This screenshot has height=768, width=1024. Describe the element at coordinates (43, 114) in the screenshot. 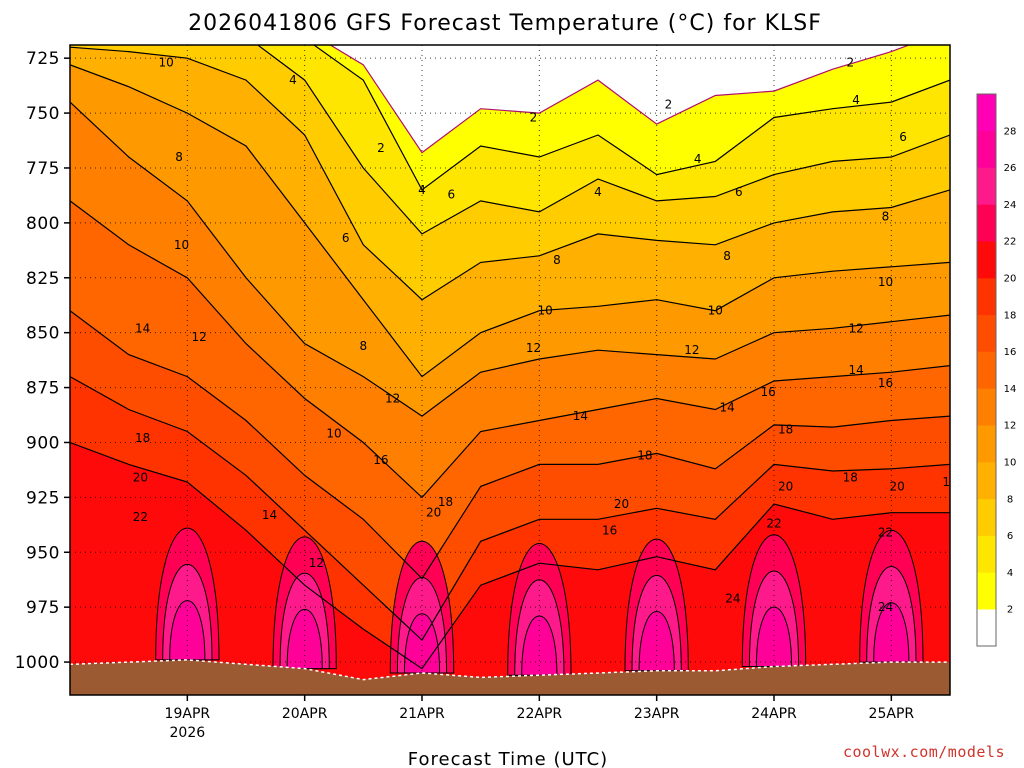

I see `y-tick-label-750: 750` at that location.